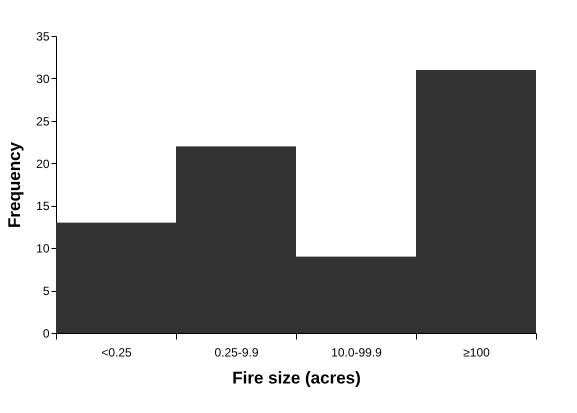 The width and height of the screenshot is (577, 413). I want to click on y-axis-title: Frequency, so click(14, 184).